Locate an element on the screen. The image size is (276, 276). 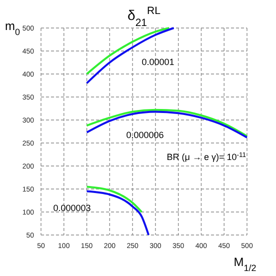
y-axis-title: m$_{0}$ is located at coordinates (12, 28).